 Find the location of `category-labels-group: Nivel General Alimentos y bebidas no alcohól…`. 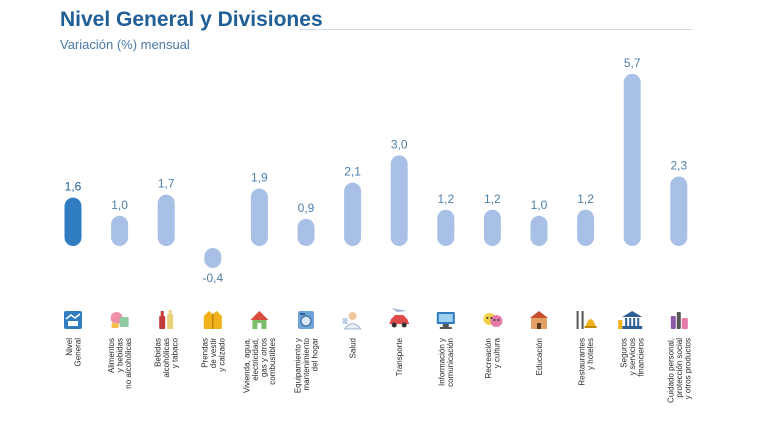

category-labels-group: Nivel General Alimentos y bebidas no alcohól… is located at coordinates (379, 369).